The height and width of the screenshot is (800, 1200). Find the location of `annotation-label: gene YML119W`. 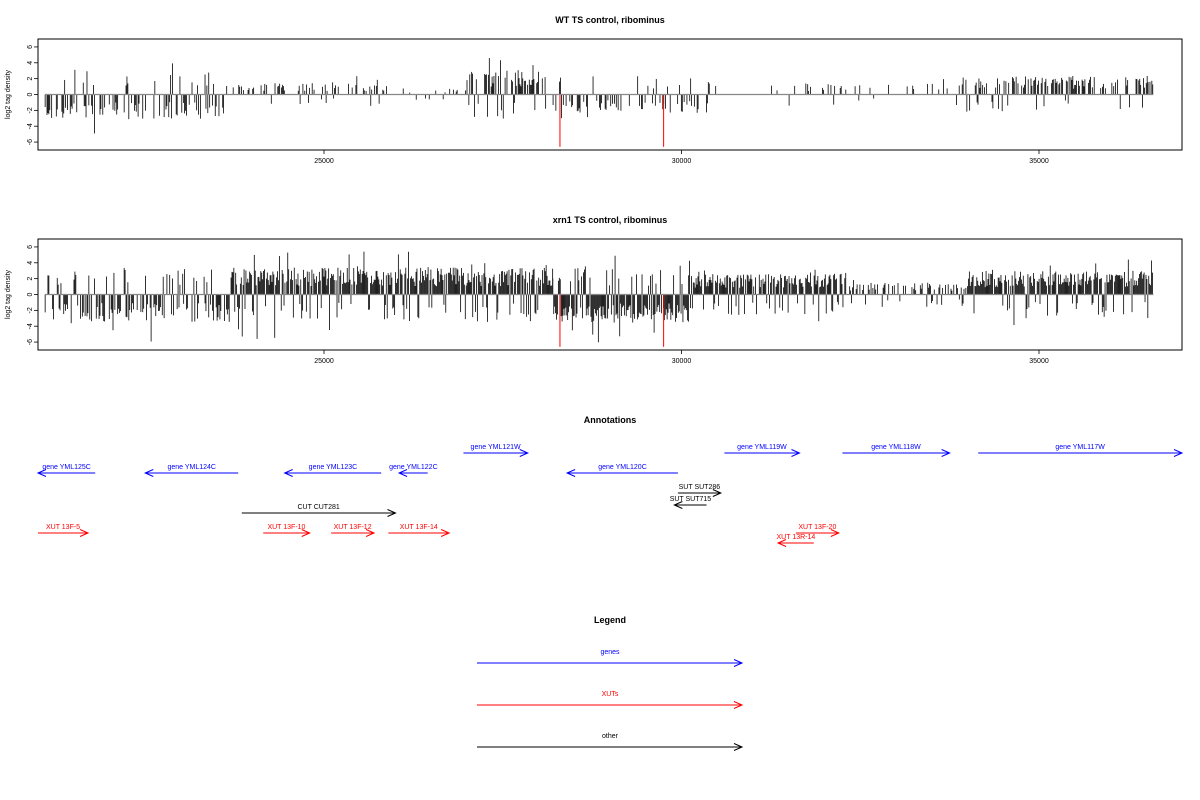

annotation-label: gene YML119W is located at coordinates (762, 447).